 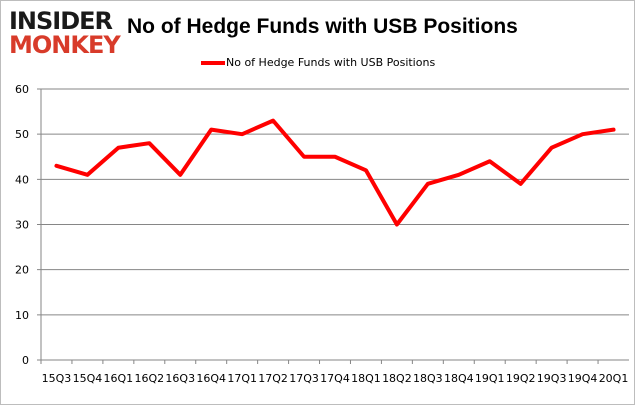 I want to click on logo-line2: MONKEY, so click(x=65, y=45).